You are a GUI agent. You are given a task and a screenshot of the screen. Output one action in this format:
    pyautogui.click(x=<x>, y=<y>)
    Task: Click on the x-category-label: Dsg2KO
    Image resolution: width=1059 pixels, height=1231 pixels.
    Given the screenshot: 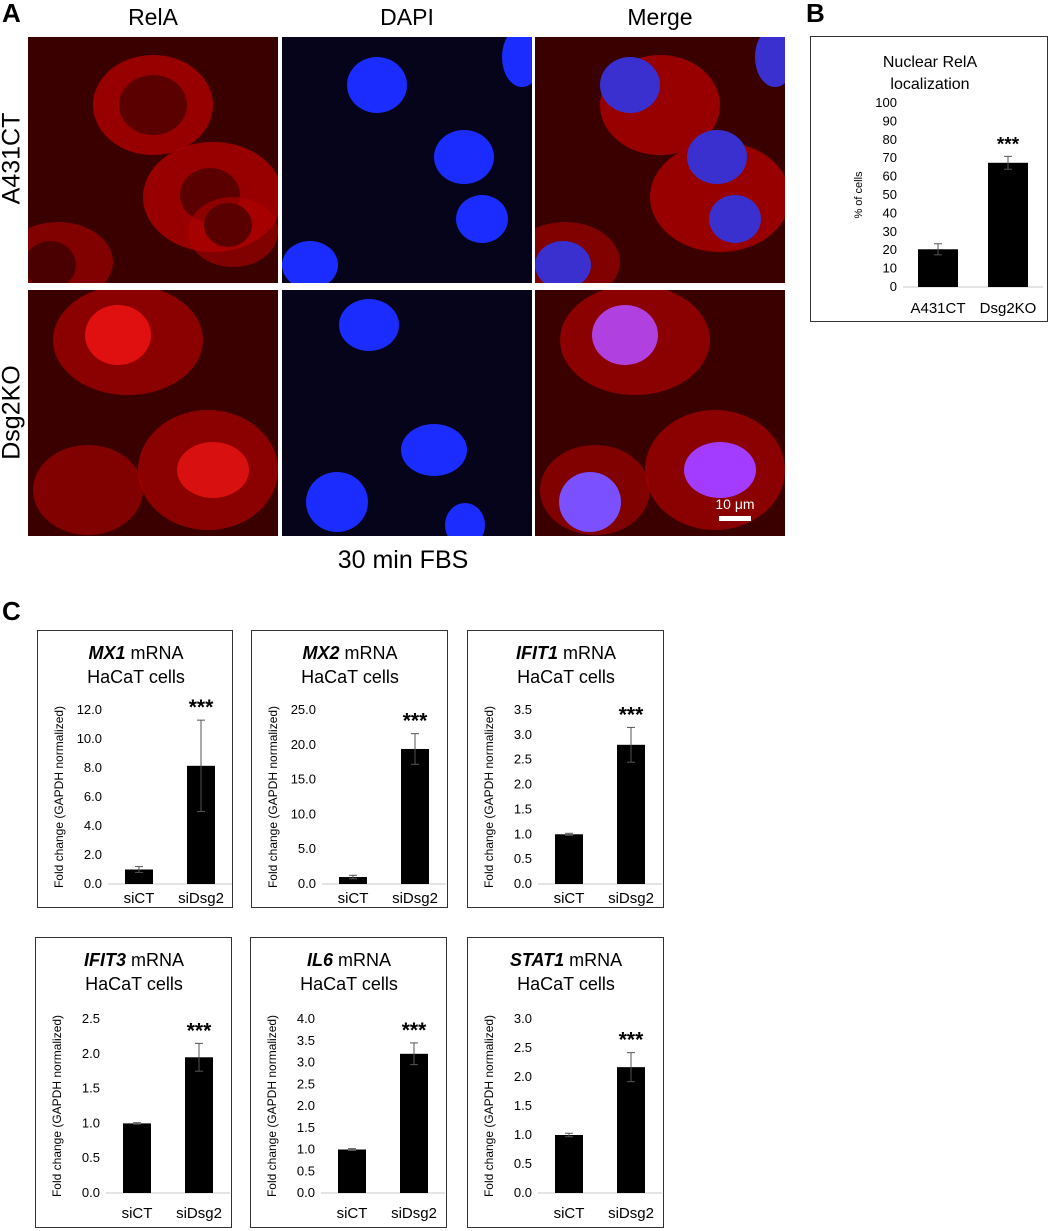 What is the action you would take?
    pyautogui.click(x=1008, y=308)
    